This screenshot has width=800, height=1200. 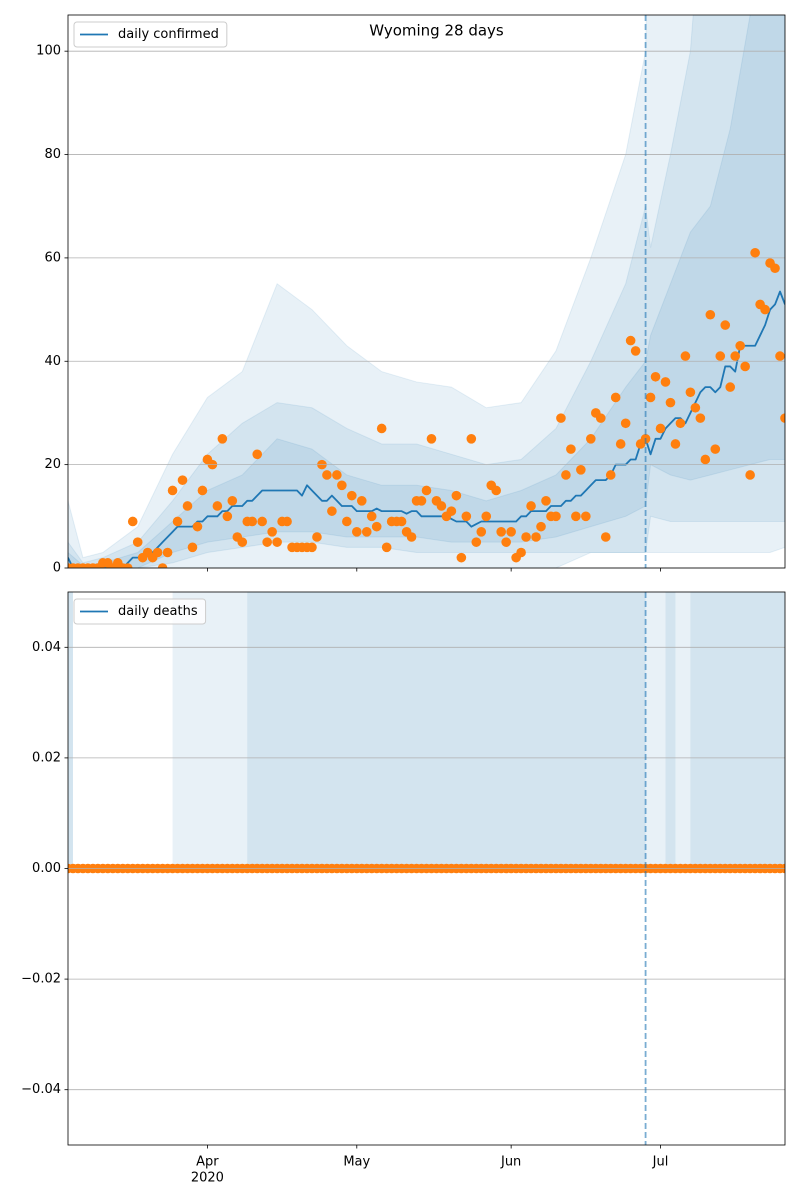 What do you see at coordinates (436, 31) in the screenshot?
I see `chart-title: Wyoming 28 days` at bounding box center [436, 31].